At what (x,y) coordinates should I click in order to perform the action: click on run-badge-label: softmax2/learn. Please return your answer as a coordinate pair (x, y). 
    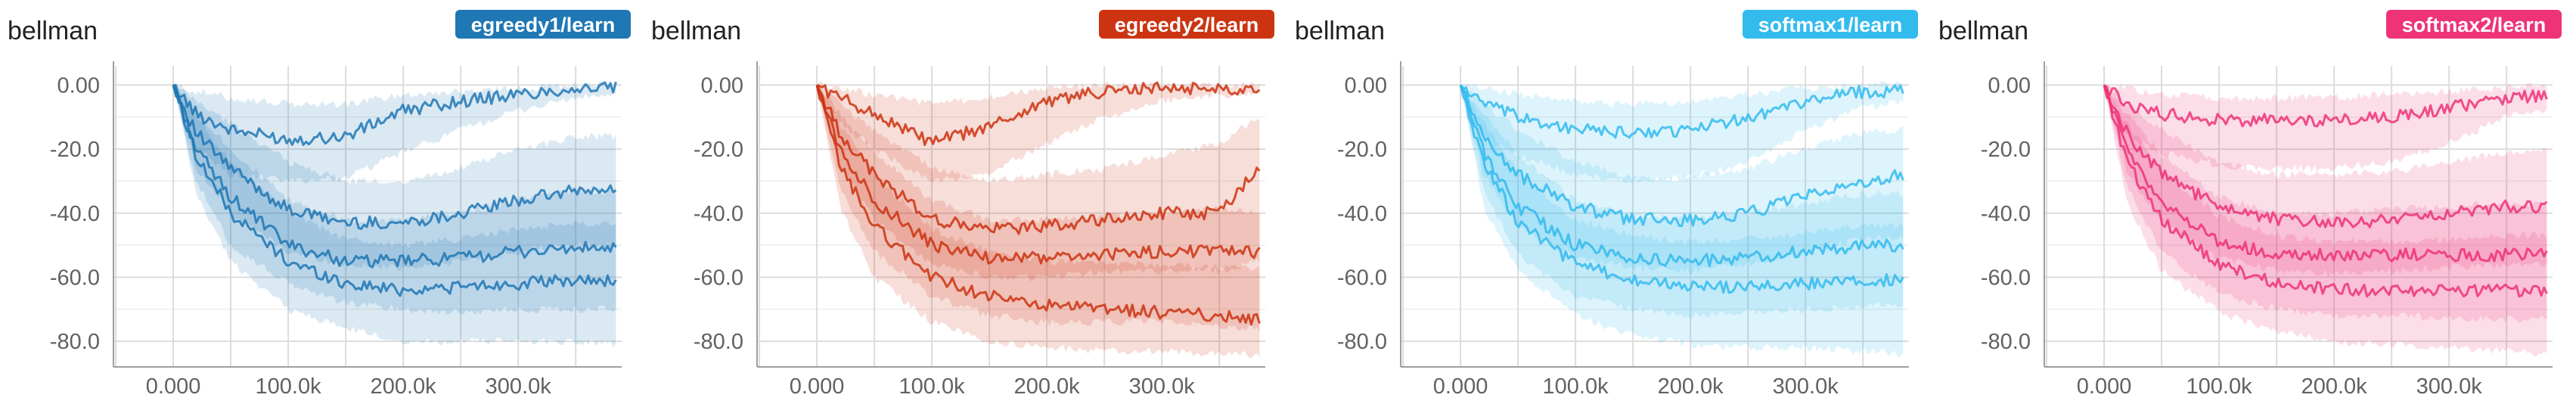
    Looking at the image, I should click on (2474, 25).